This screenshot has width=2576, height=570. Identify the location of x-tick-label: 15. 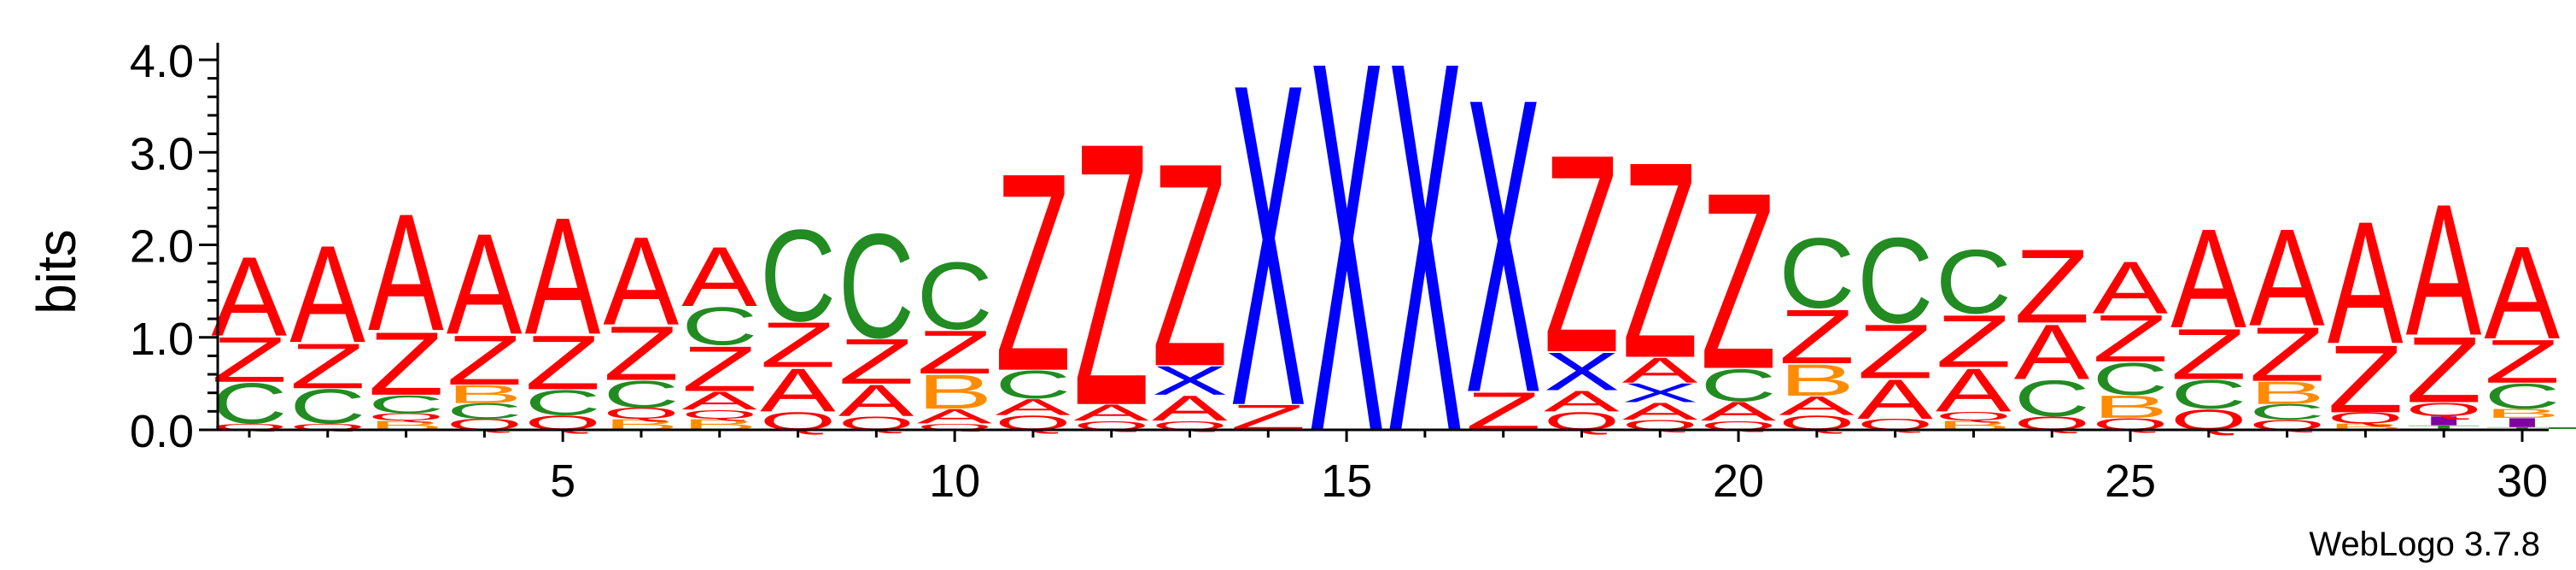
(1346, 481).